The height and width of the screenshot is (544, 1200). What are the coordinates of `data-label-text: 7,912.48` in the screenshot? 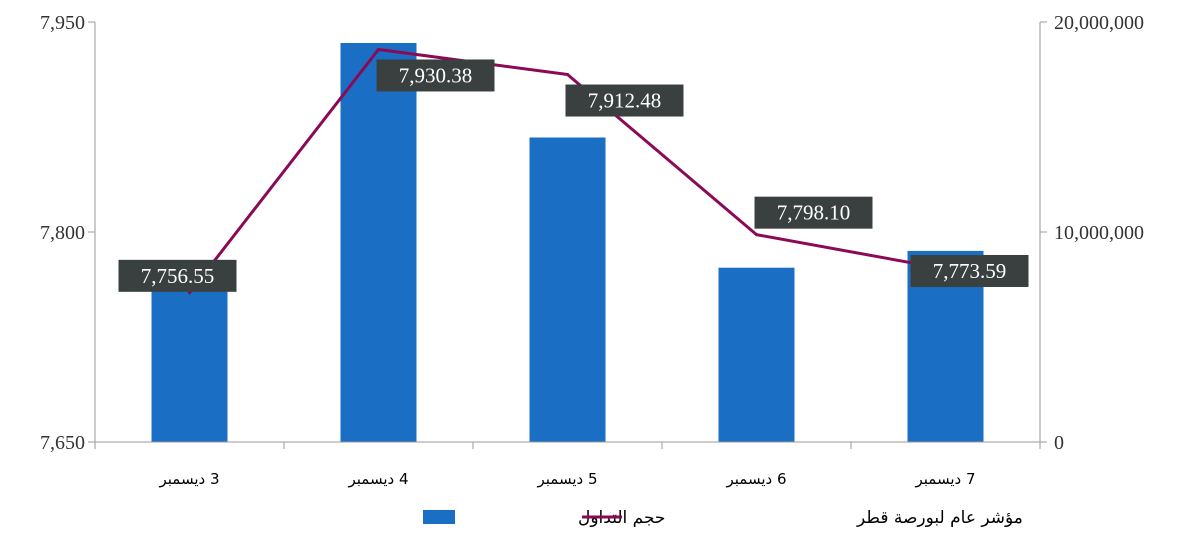 It's located at (625, 101).